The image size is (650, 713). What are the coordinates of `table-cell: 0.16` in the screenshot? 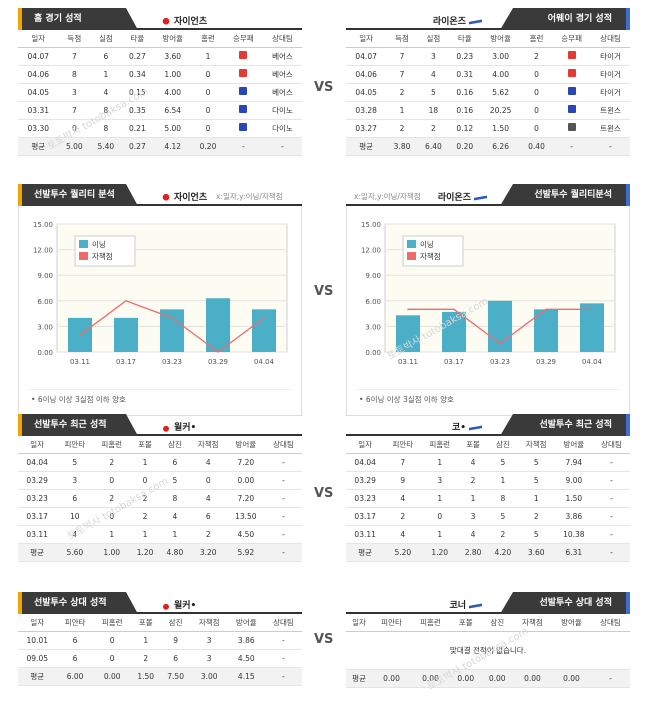 It's located at (465, 110).